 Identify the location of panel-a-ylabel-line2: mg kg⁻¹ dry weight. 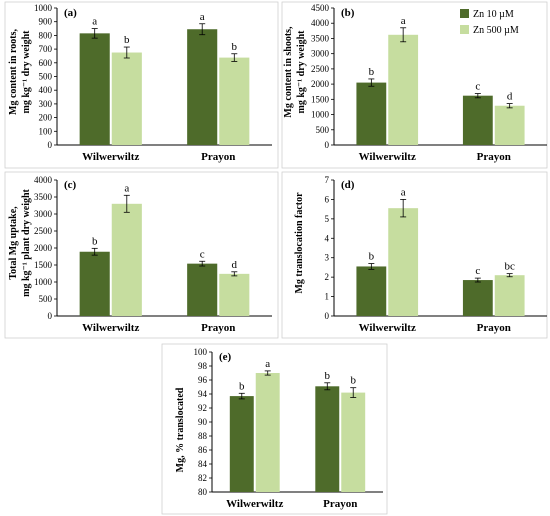
(26, 72).